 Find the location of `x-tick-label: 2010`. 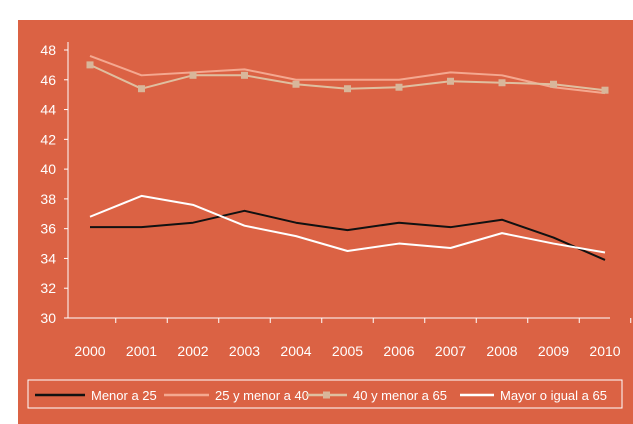

x-tick-label: 2010 is located at coordinates (604, 351).